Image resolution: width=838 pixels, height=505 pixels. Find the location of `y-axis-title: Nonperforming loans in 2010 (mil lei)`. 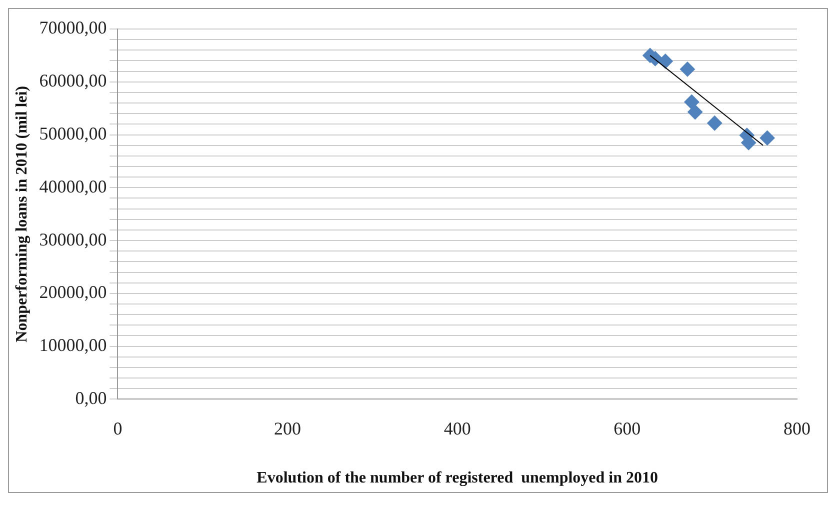

y-axis-title: Nonperforming loans in 2010 (mil lei) is located at coordinates (22, 214).